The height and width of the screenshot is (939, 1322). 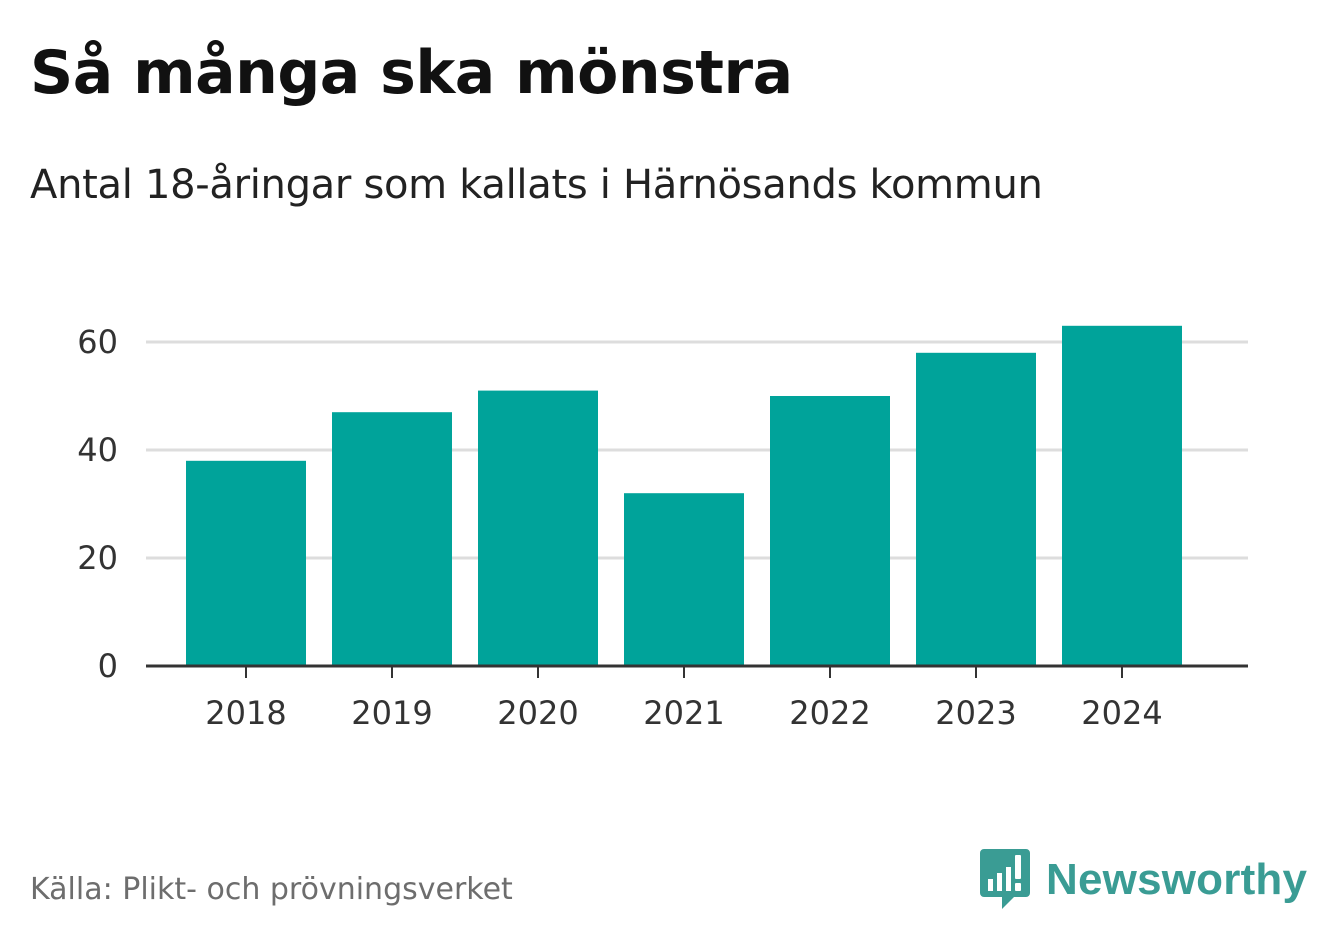 I want to click on newsworthy-logo-icon, so click(x=1005, y=879).